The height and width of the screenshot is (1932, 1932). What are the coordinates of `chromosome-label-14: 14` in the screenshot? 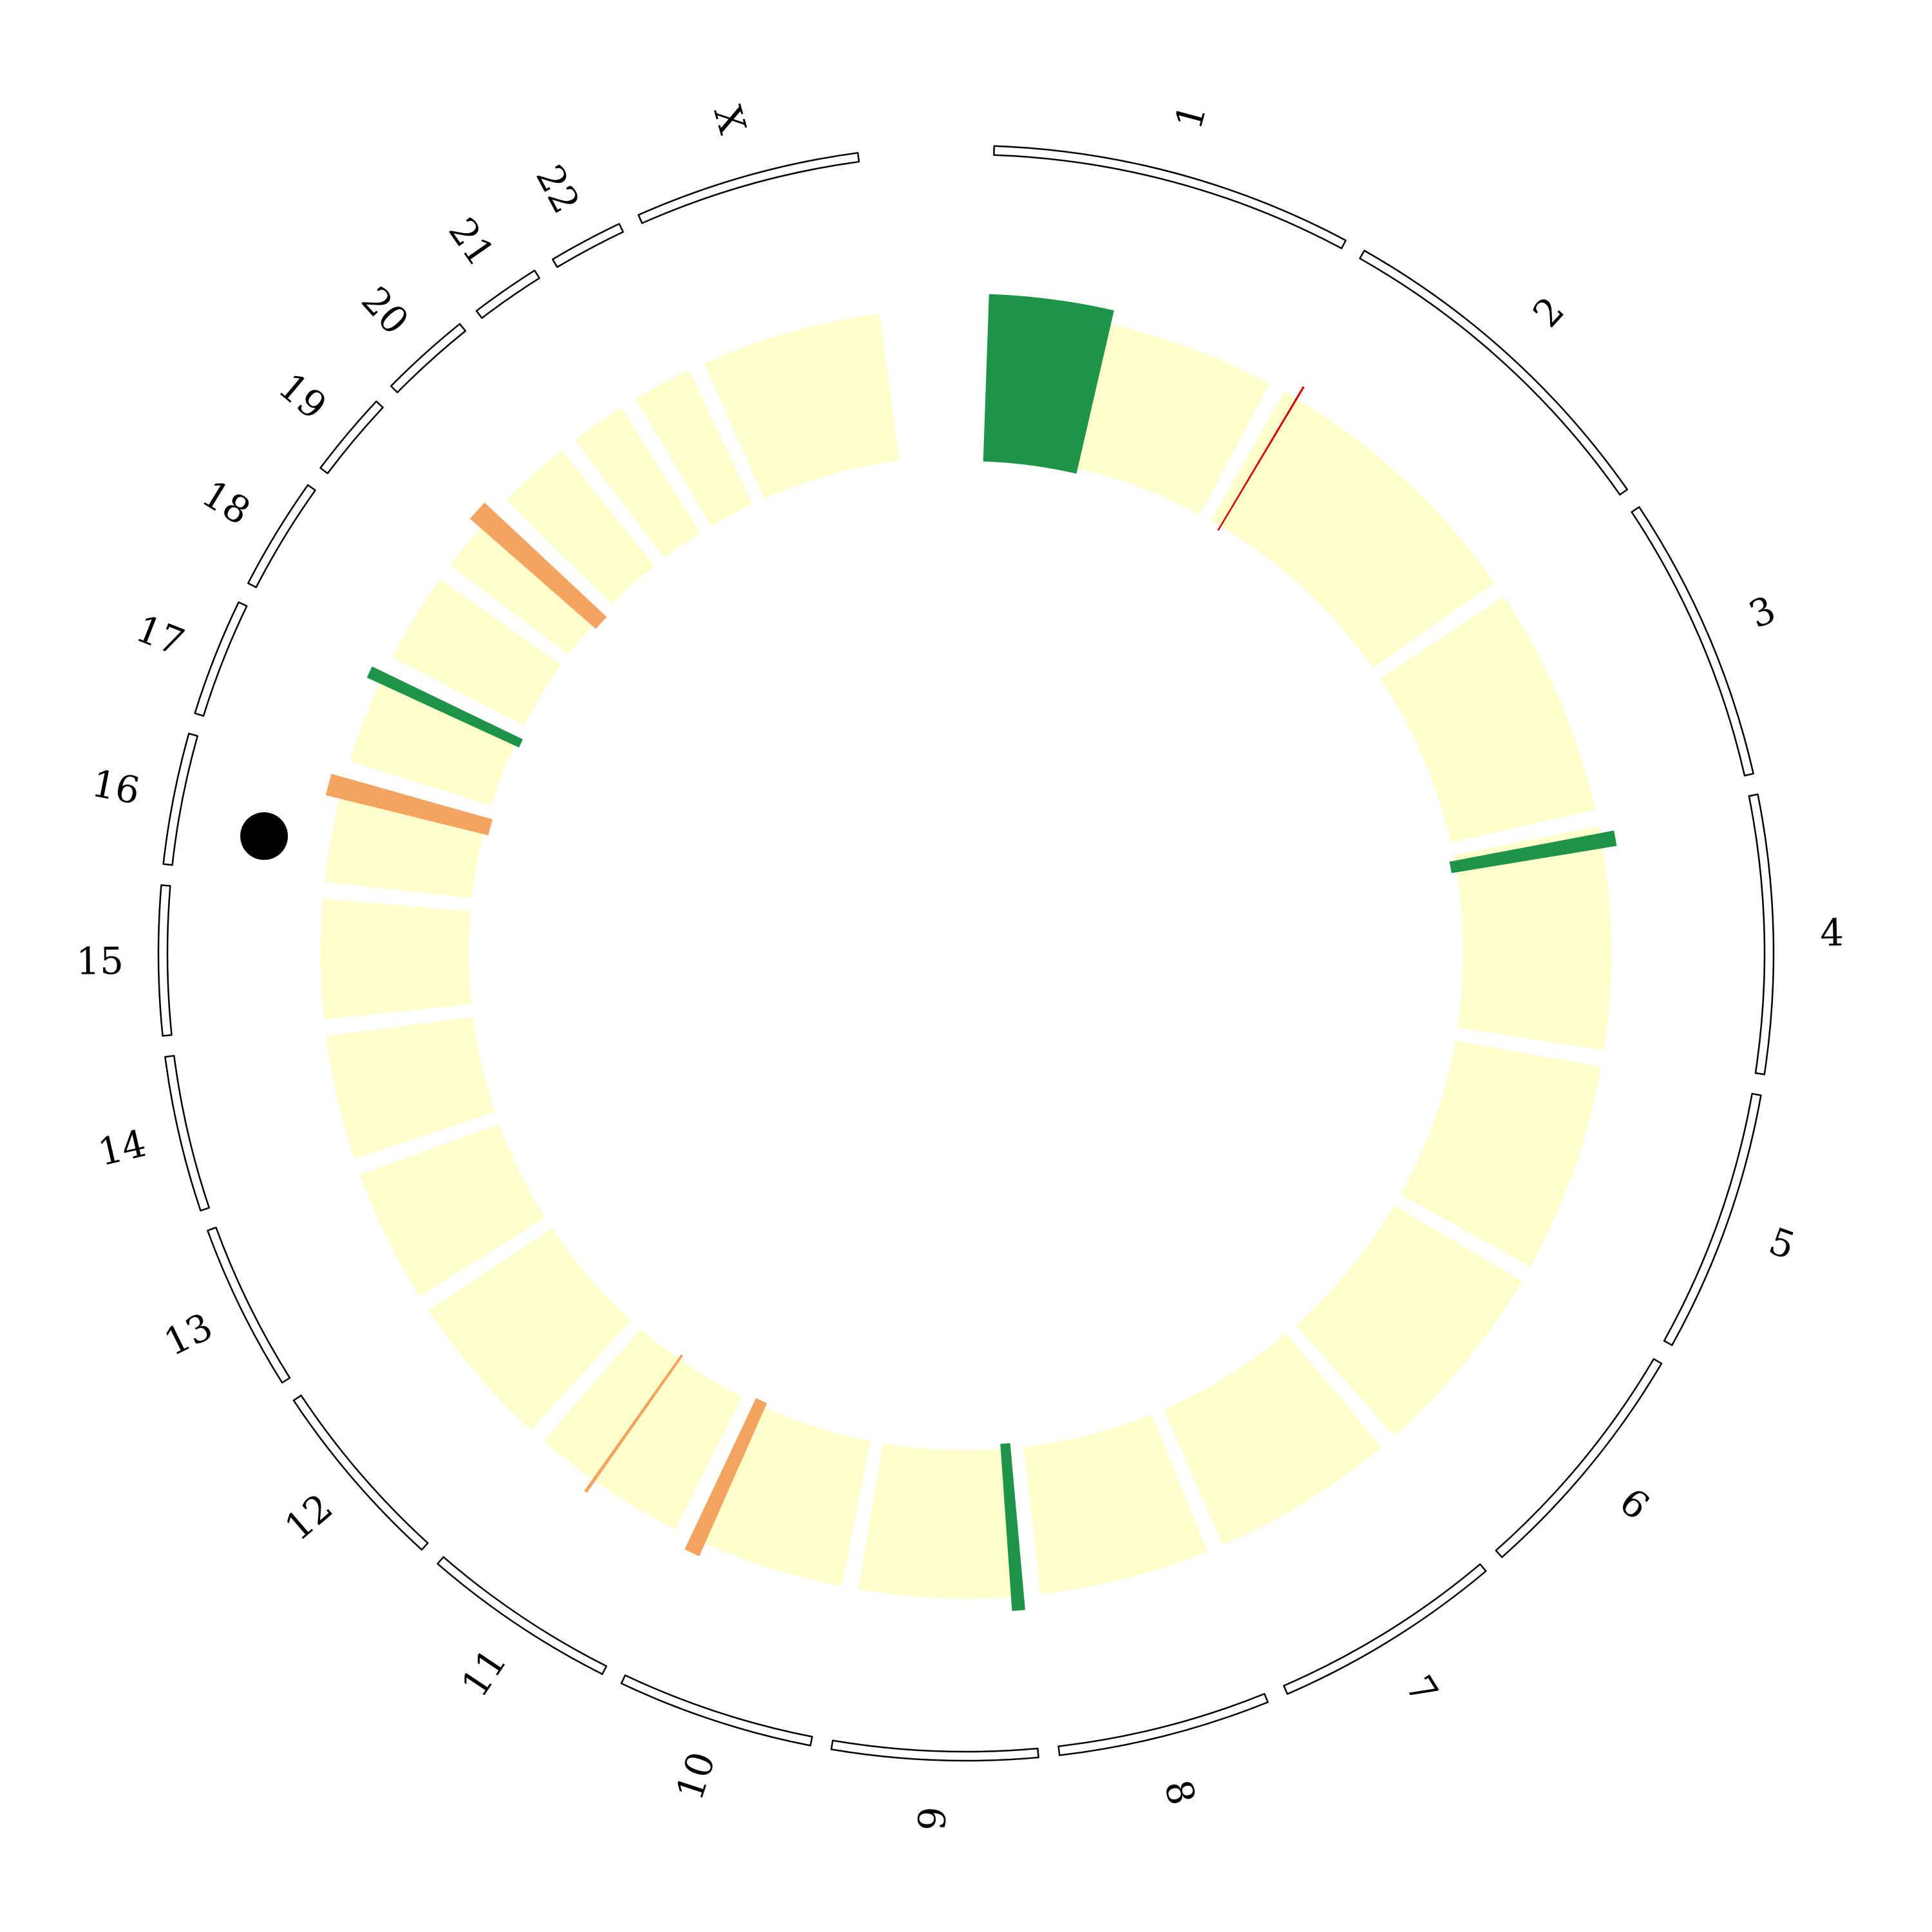 It's located at (122, 1148).